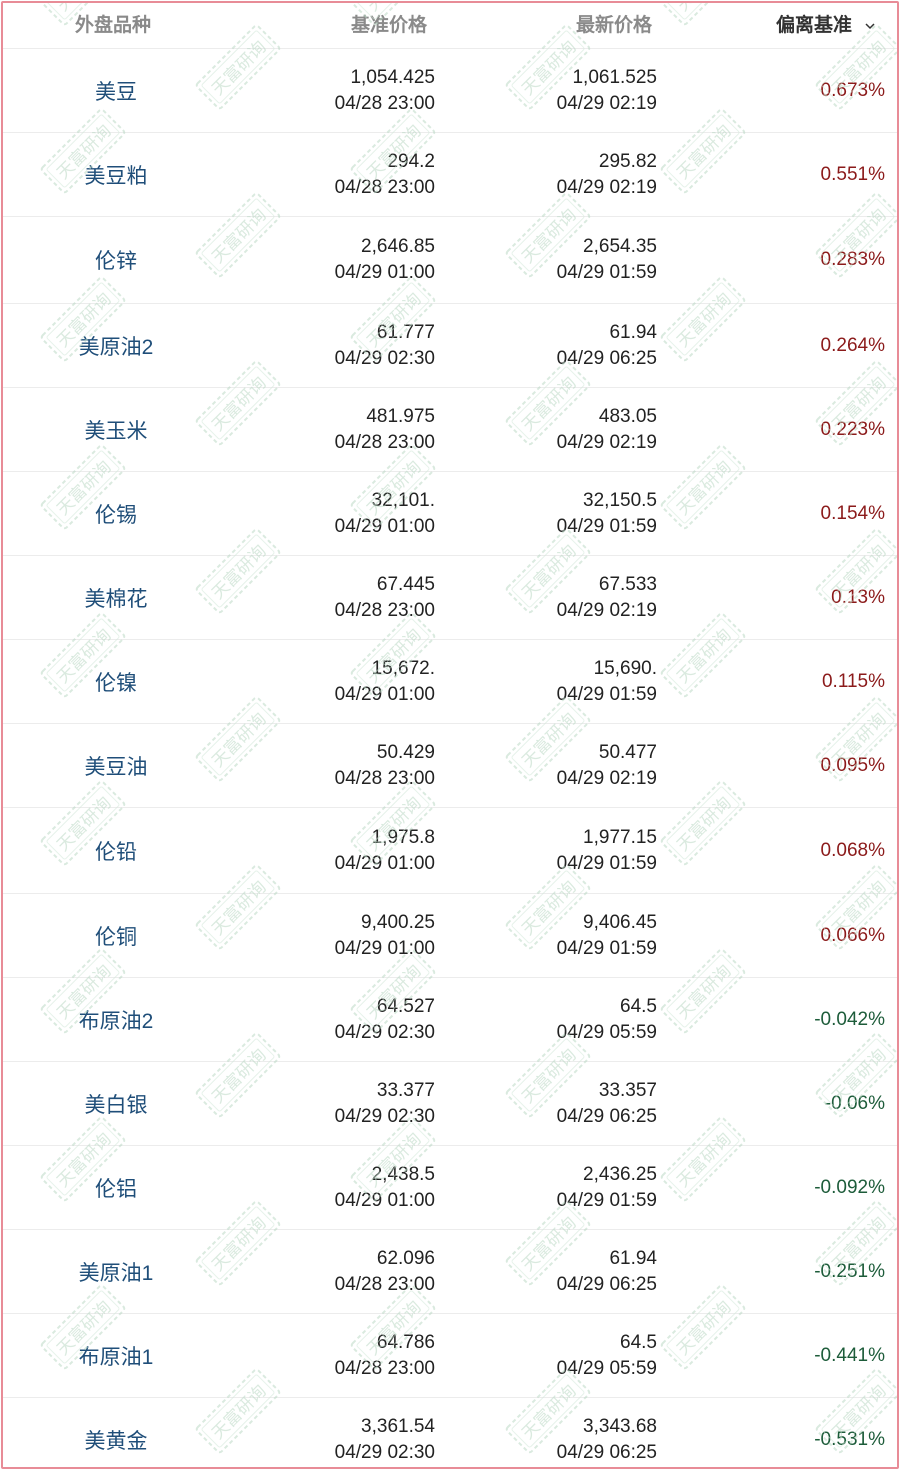  What do you see at coordinates (620, 1426) in the screenshot?
I see `latest-price: 3,343.68` at bounding box center [620, 1426].